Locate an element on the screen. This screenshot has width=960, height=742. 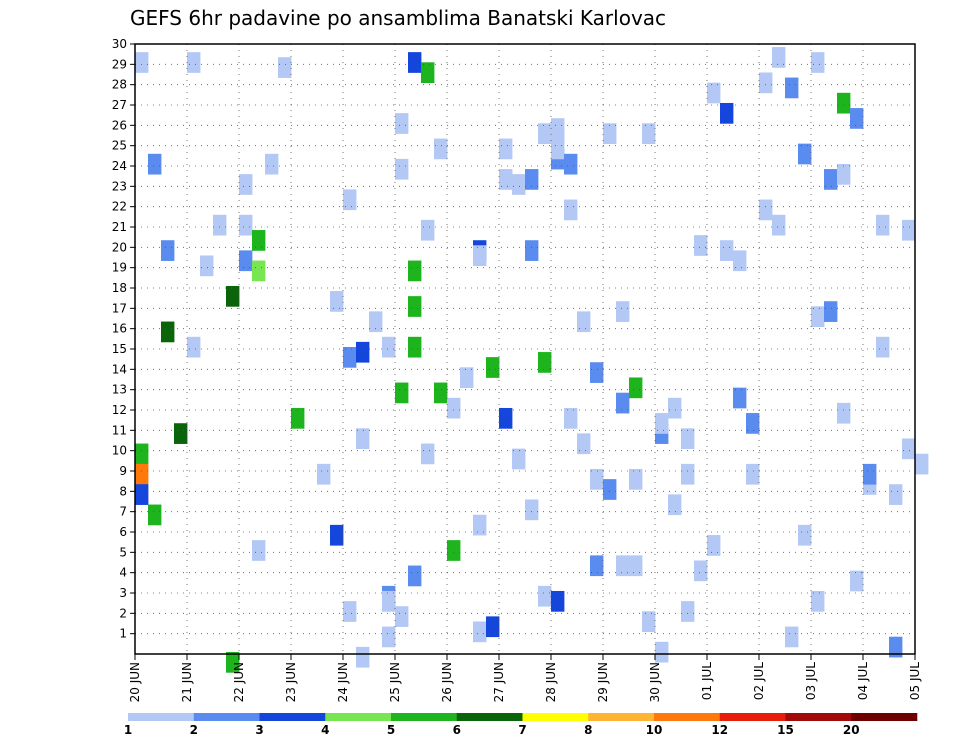
y-tick-label: 21 is located at coordinates (119, 227).